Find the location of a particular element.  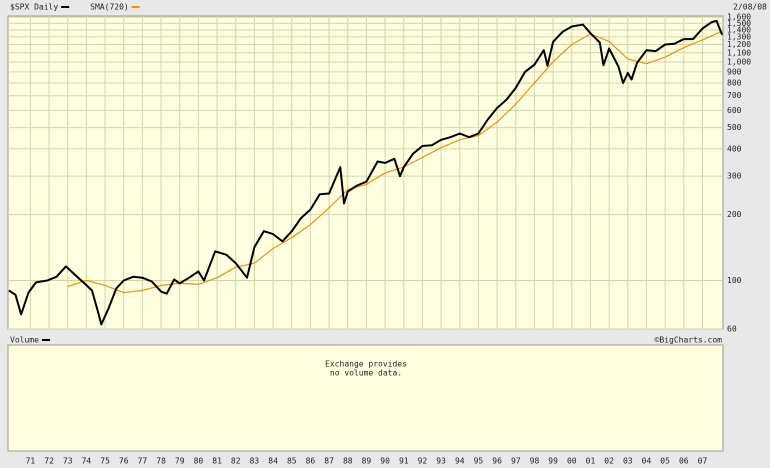

y-tick-label: 60 is located at coordinates (732, 329).